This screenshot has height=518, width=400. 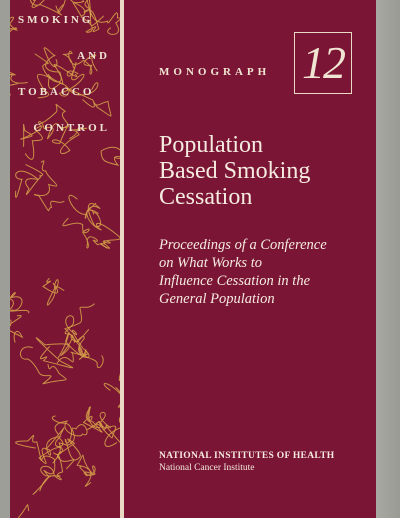 What do you see at coordinates (215, 72) in the screenshot?
I see `monograph-label: MONOGRAPH` at bounding box center [215, 72].